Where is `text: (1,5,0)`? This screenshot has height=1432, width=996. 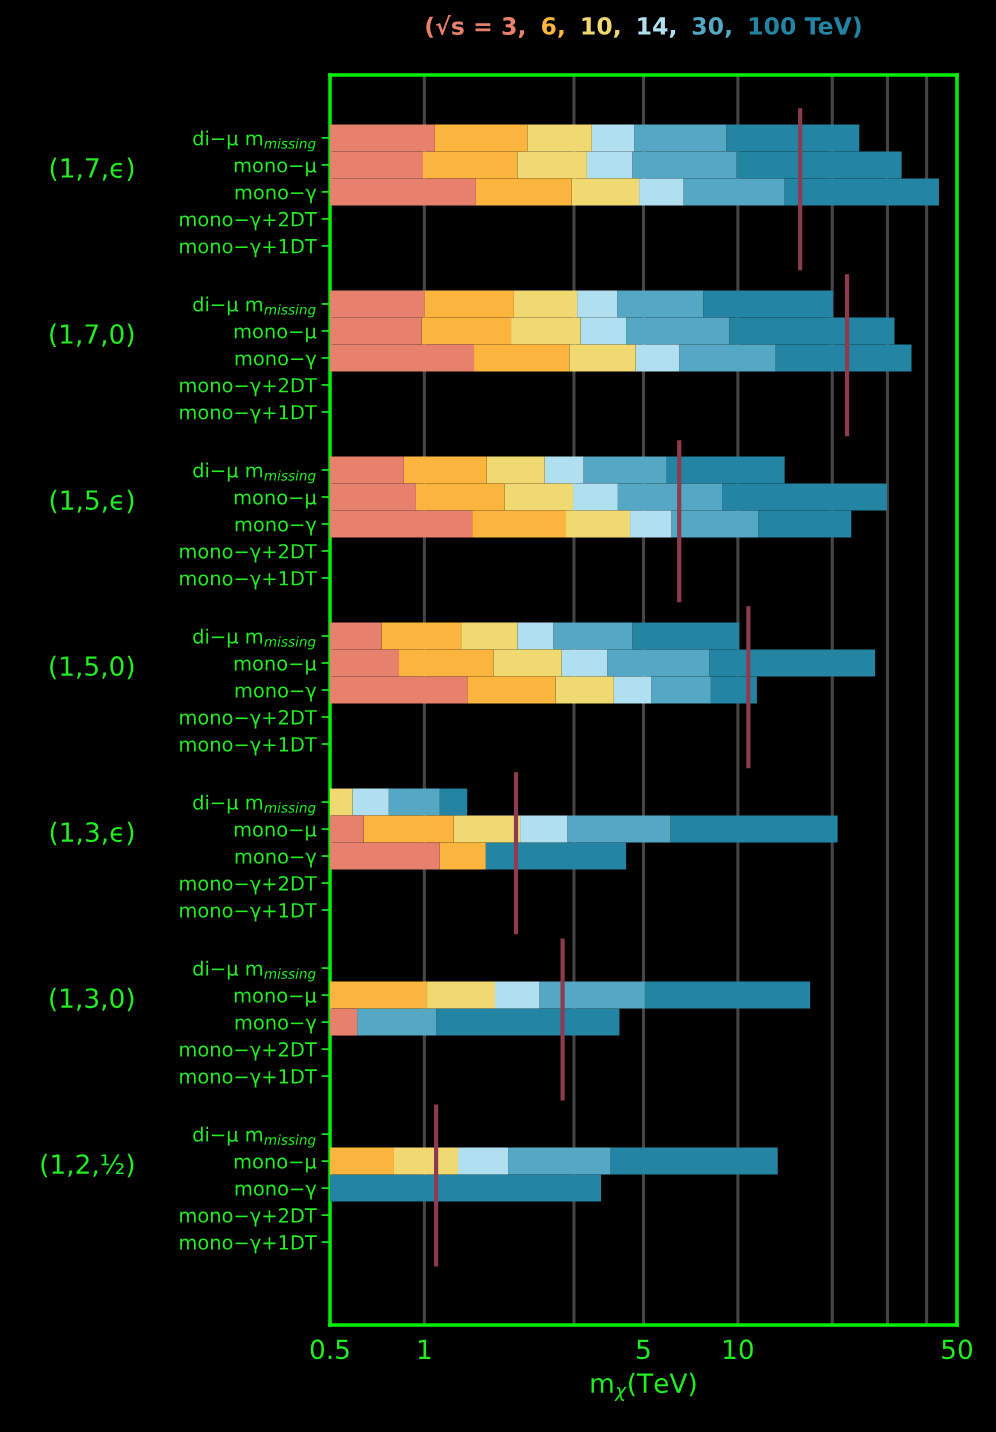 text: (1,5,0) is located at coordinates (92, 667).